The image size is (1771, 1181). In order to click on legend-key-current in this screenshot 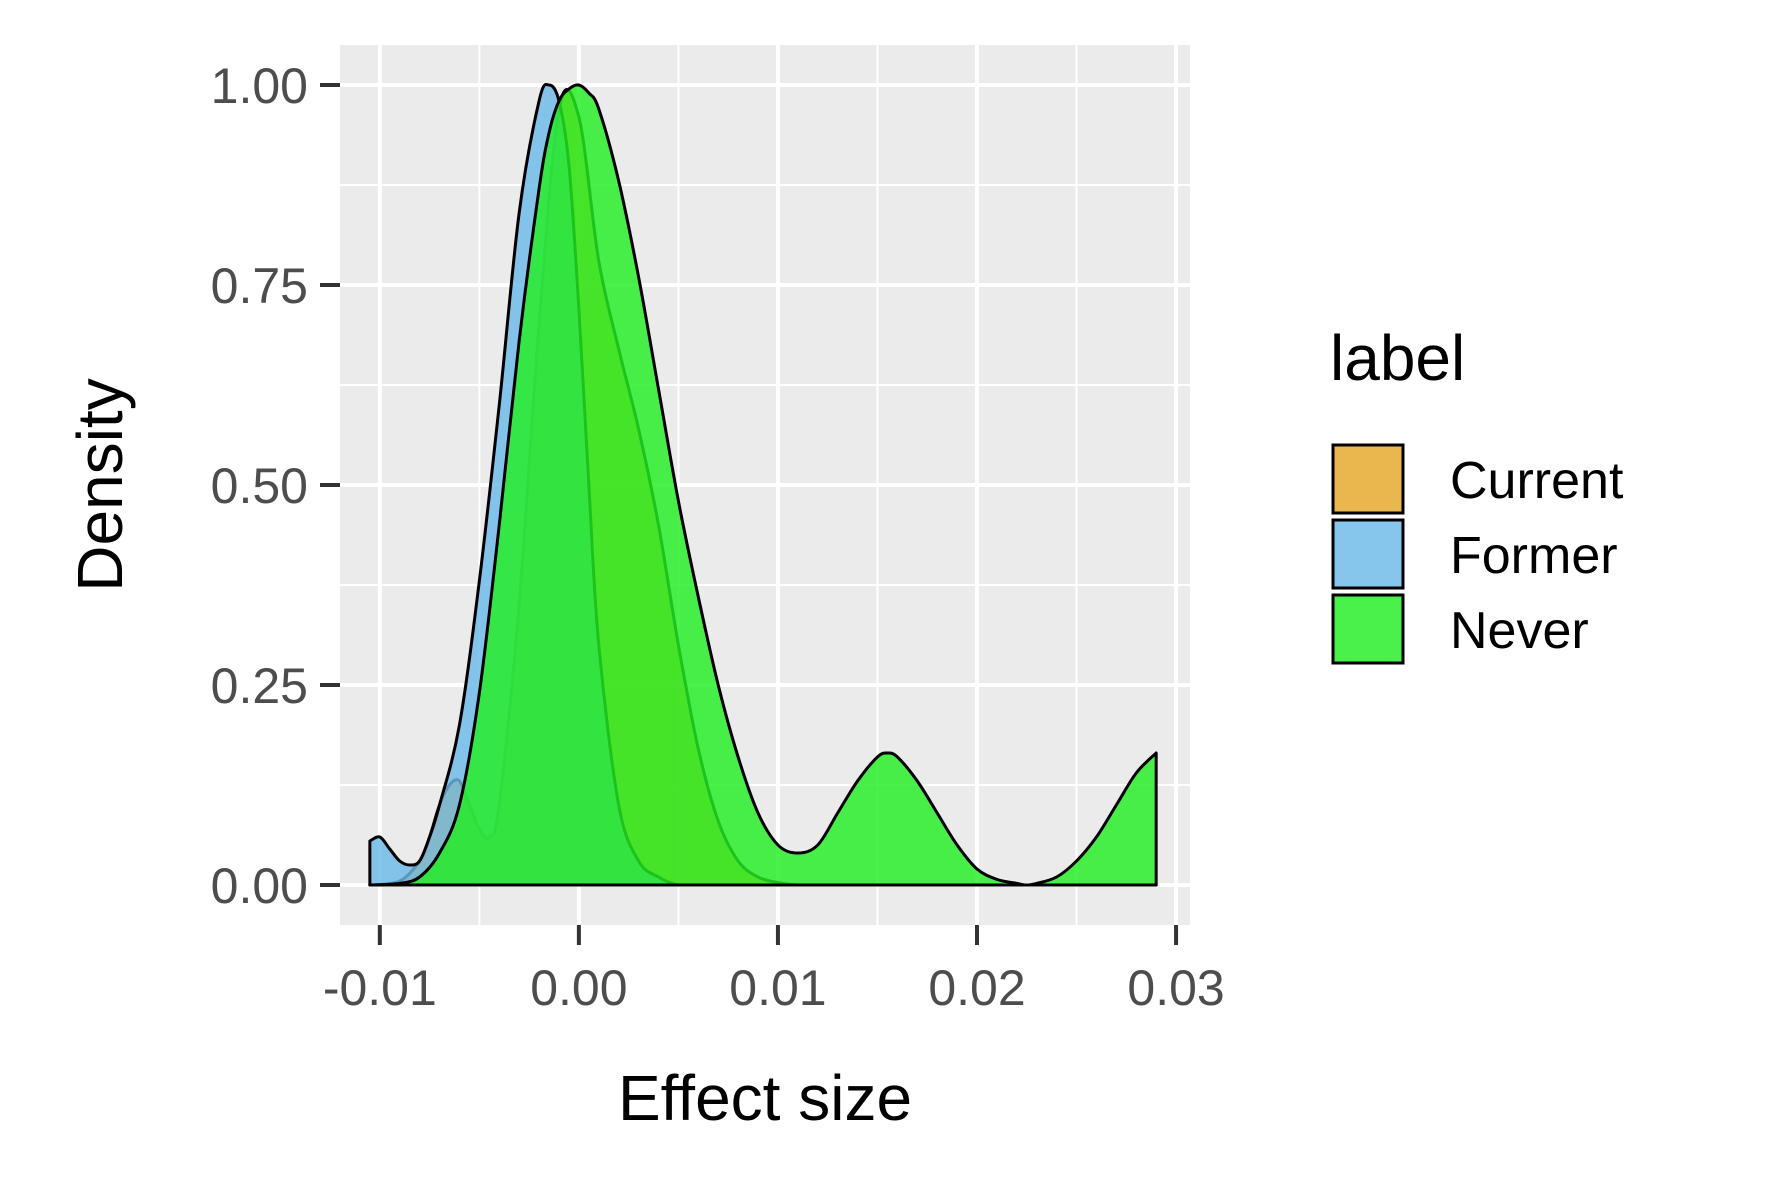, I will do `click(1368, 479)`.